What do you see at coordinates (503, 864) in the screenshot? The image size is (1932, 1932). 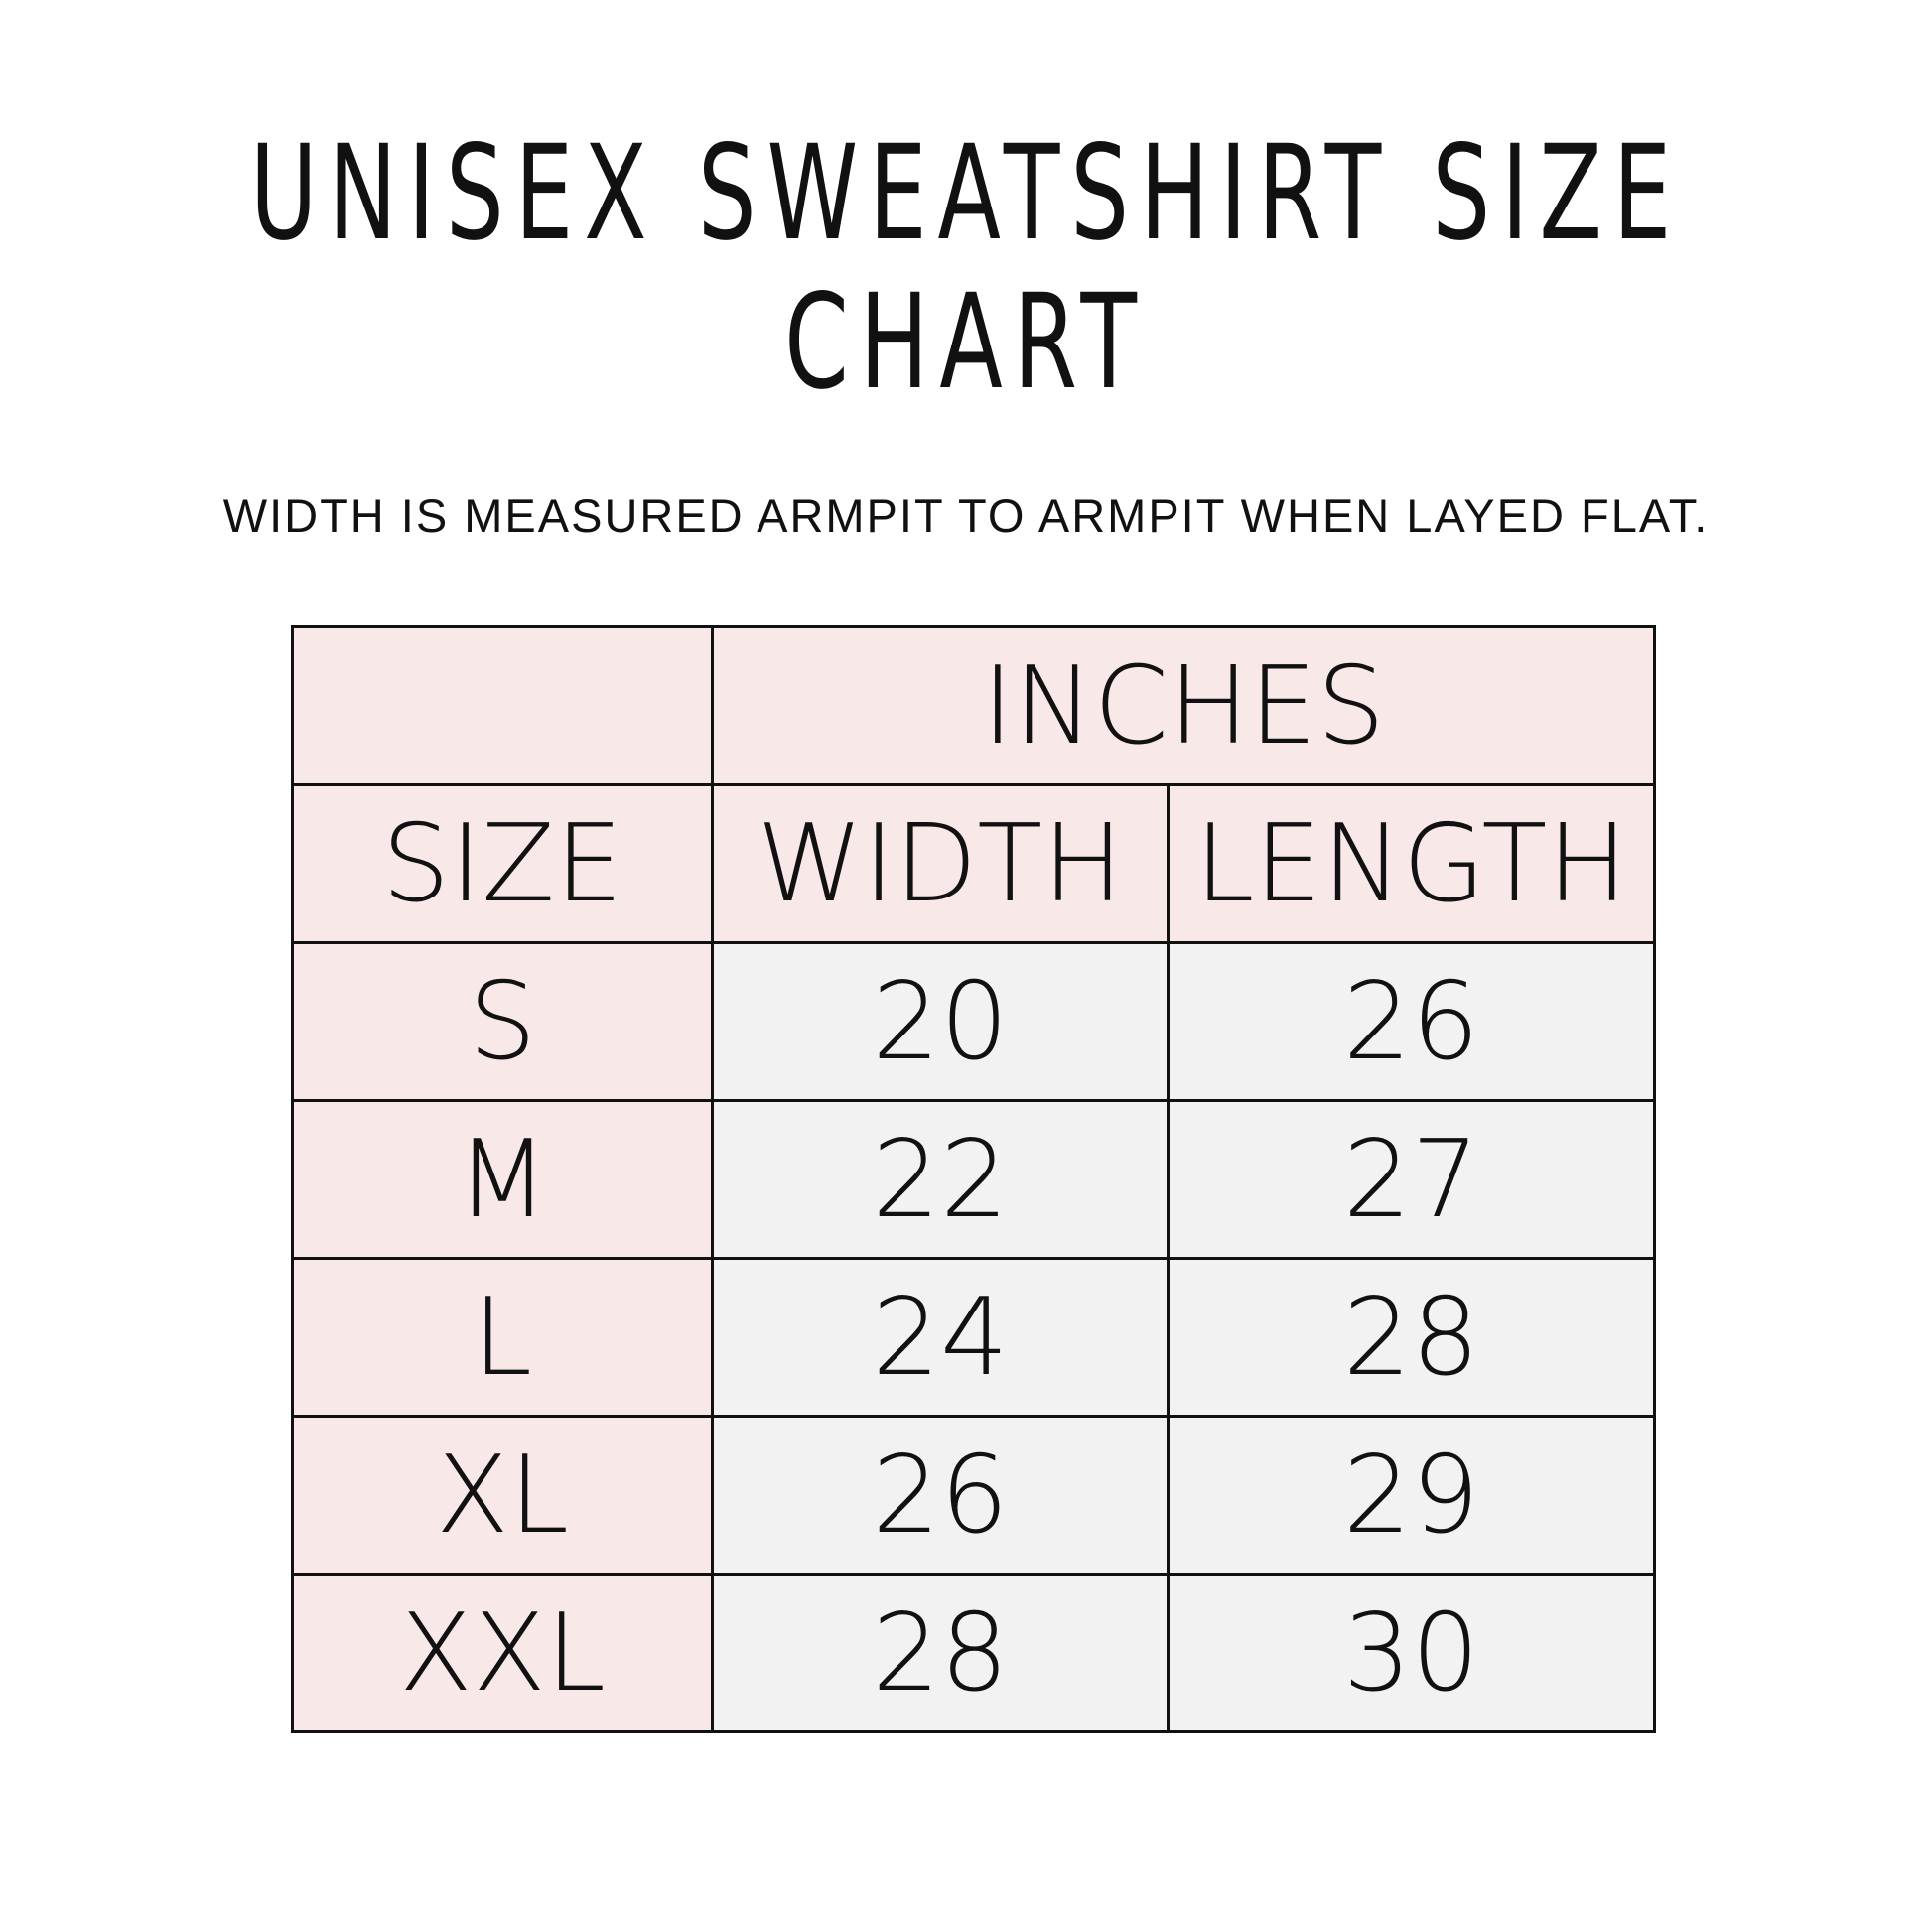 I see `header-size: SIZE` at bounding box center [503, 864].